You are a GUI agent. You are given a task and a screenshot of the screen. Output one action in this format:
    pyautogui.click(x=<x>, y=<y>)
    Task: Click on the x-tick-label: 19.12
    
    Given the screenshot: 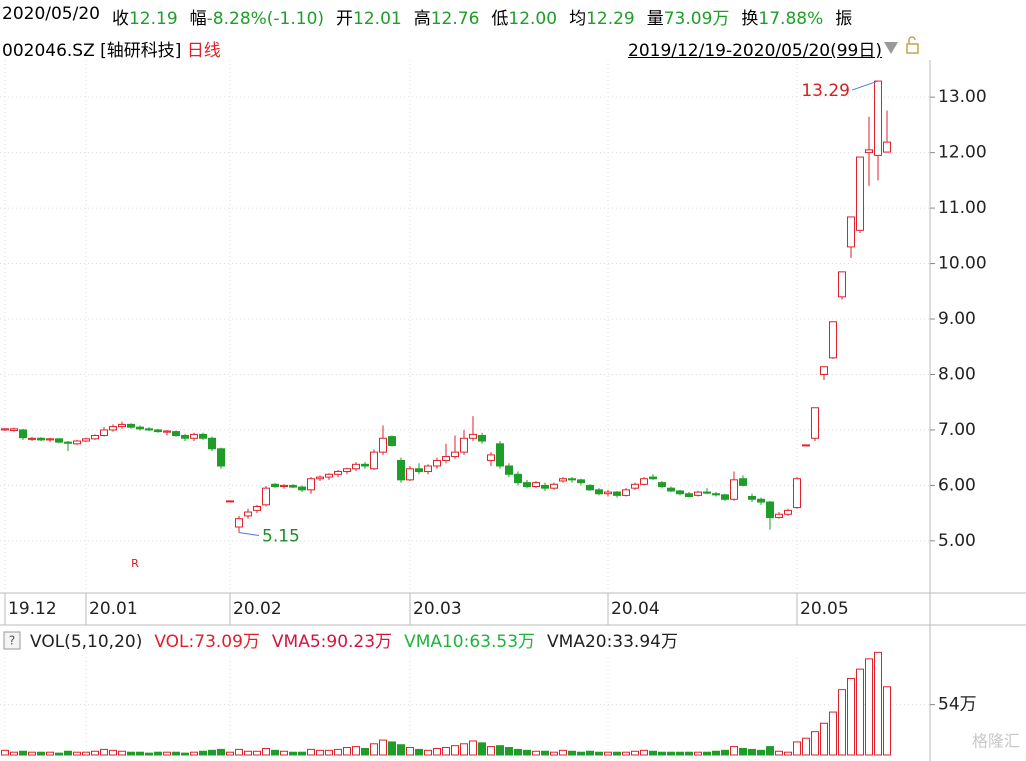 What is the action you would take?
    pyautogui.click(x=32, y=609)
    